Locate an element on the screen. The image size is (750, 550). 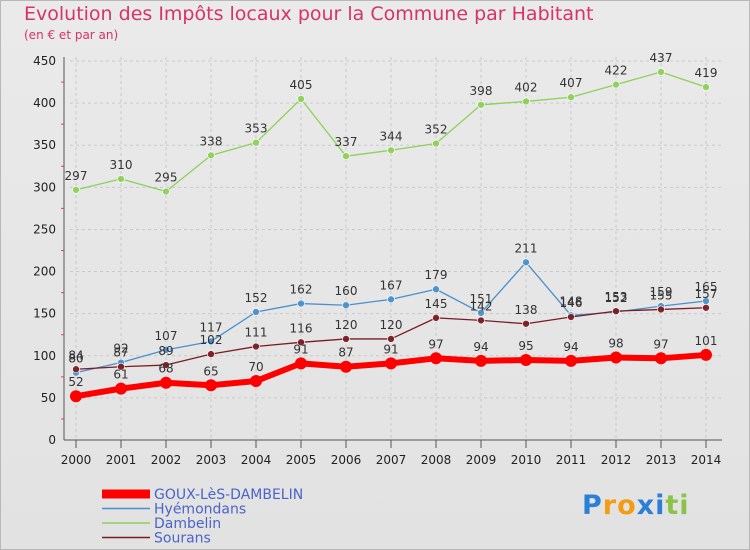
y-tick-label: 300 is located at coordinates (44, 187).